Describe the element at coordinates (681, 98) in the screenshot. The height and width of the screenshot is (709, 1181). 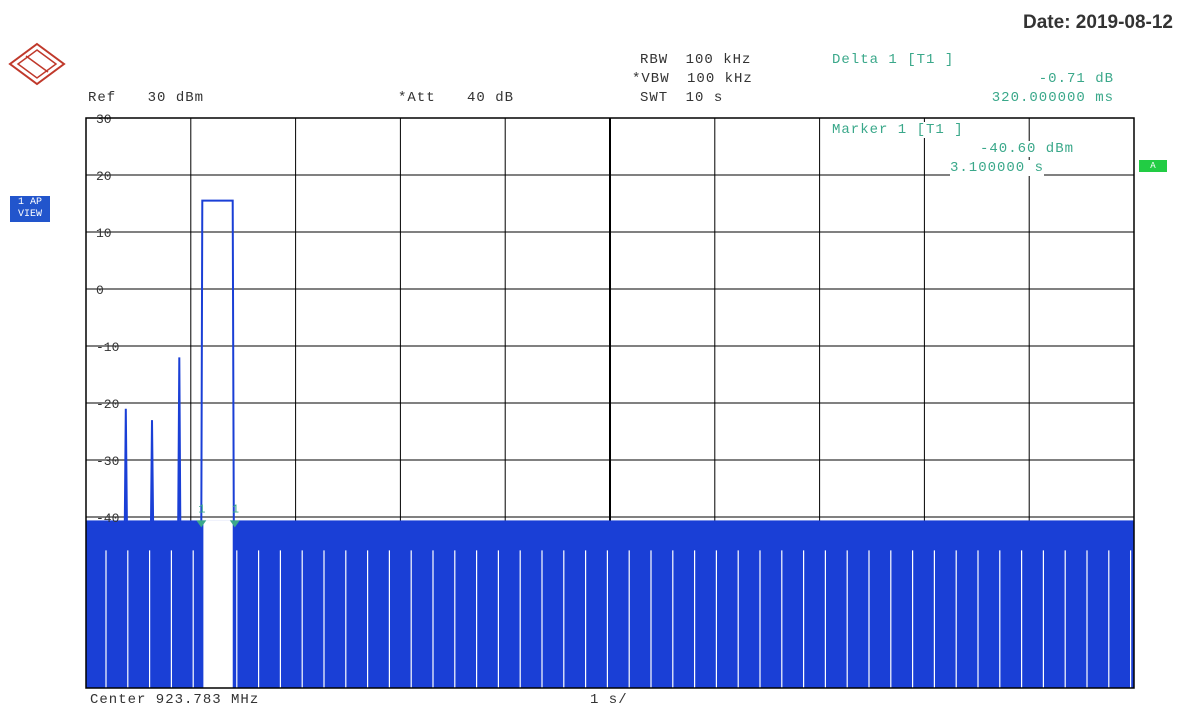
I see `sweep-time: SWT 10 s` at that location.